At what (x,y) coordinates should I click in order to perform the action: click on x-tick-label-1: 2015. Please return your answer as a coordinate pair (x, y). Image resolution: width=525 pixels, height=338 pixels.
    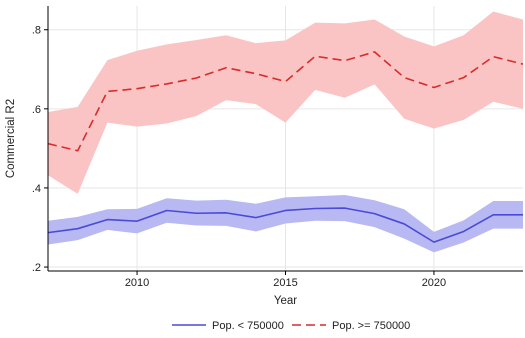
    Looking at the image, I should click on (285, 283).